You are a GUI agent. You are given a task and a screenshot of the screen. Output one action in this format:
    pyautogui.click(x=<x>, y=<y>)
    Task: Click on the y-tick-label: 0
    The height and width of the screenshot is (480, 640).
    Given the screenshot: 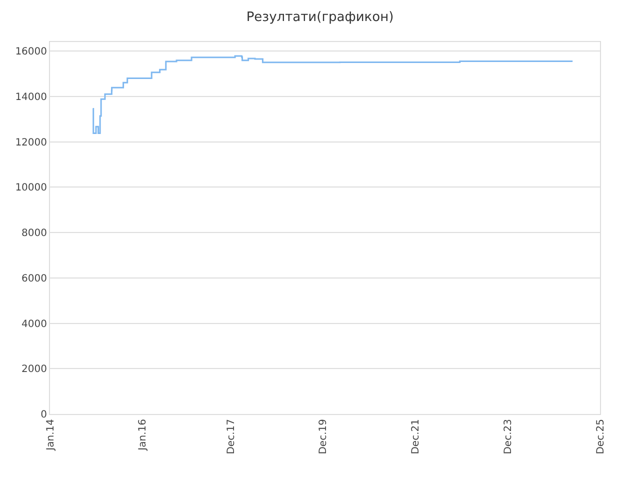 What is the action you would take?
    pyautogui.click(x=43, y=415)
    